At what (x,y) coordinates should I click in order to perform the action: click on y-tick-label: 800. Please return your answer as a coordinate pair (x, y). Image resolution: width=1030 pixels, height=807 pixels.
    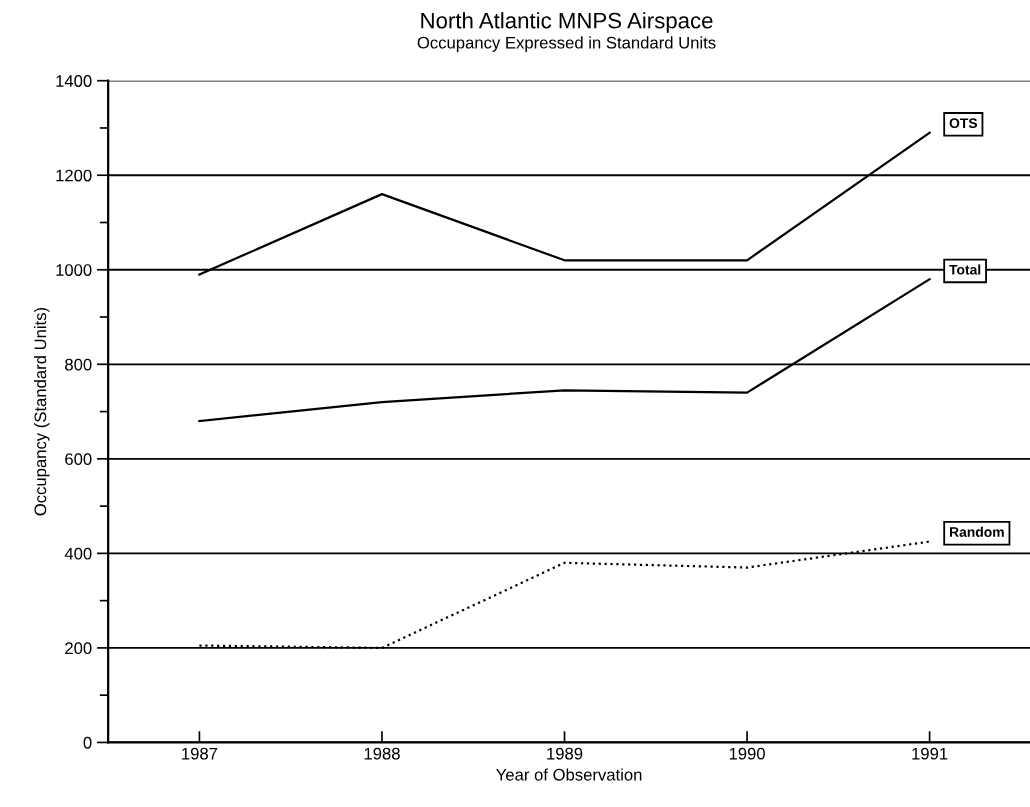
    Looking at the image, I should click on (78, 364).